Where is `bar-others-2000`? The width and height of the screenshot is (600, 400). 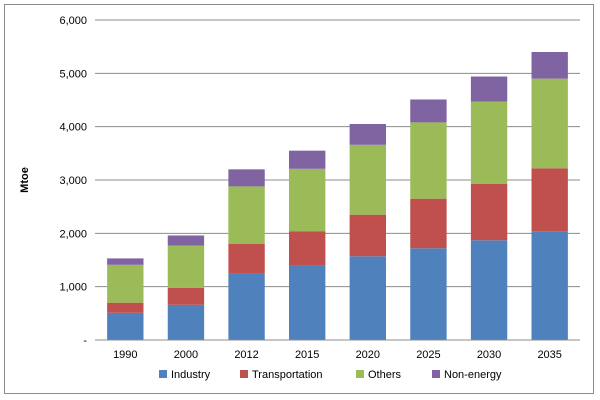 bar-others-2000 is located at coordinates (186, 266).